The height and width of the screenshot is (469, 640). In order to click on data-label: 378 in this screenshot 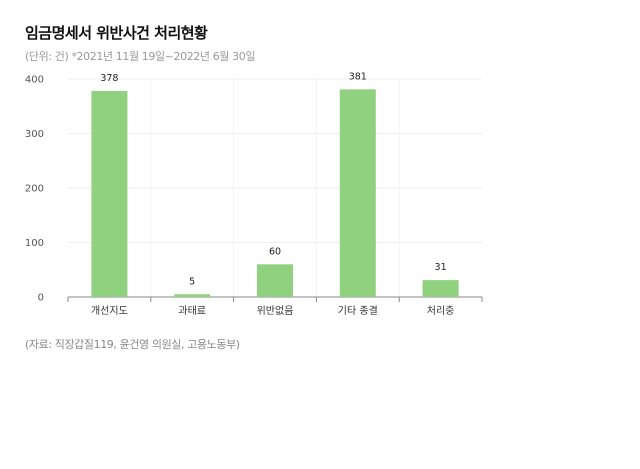, I will do `click(109, 78)`.